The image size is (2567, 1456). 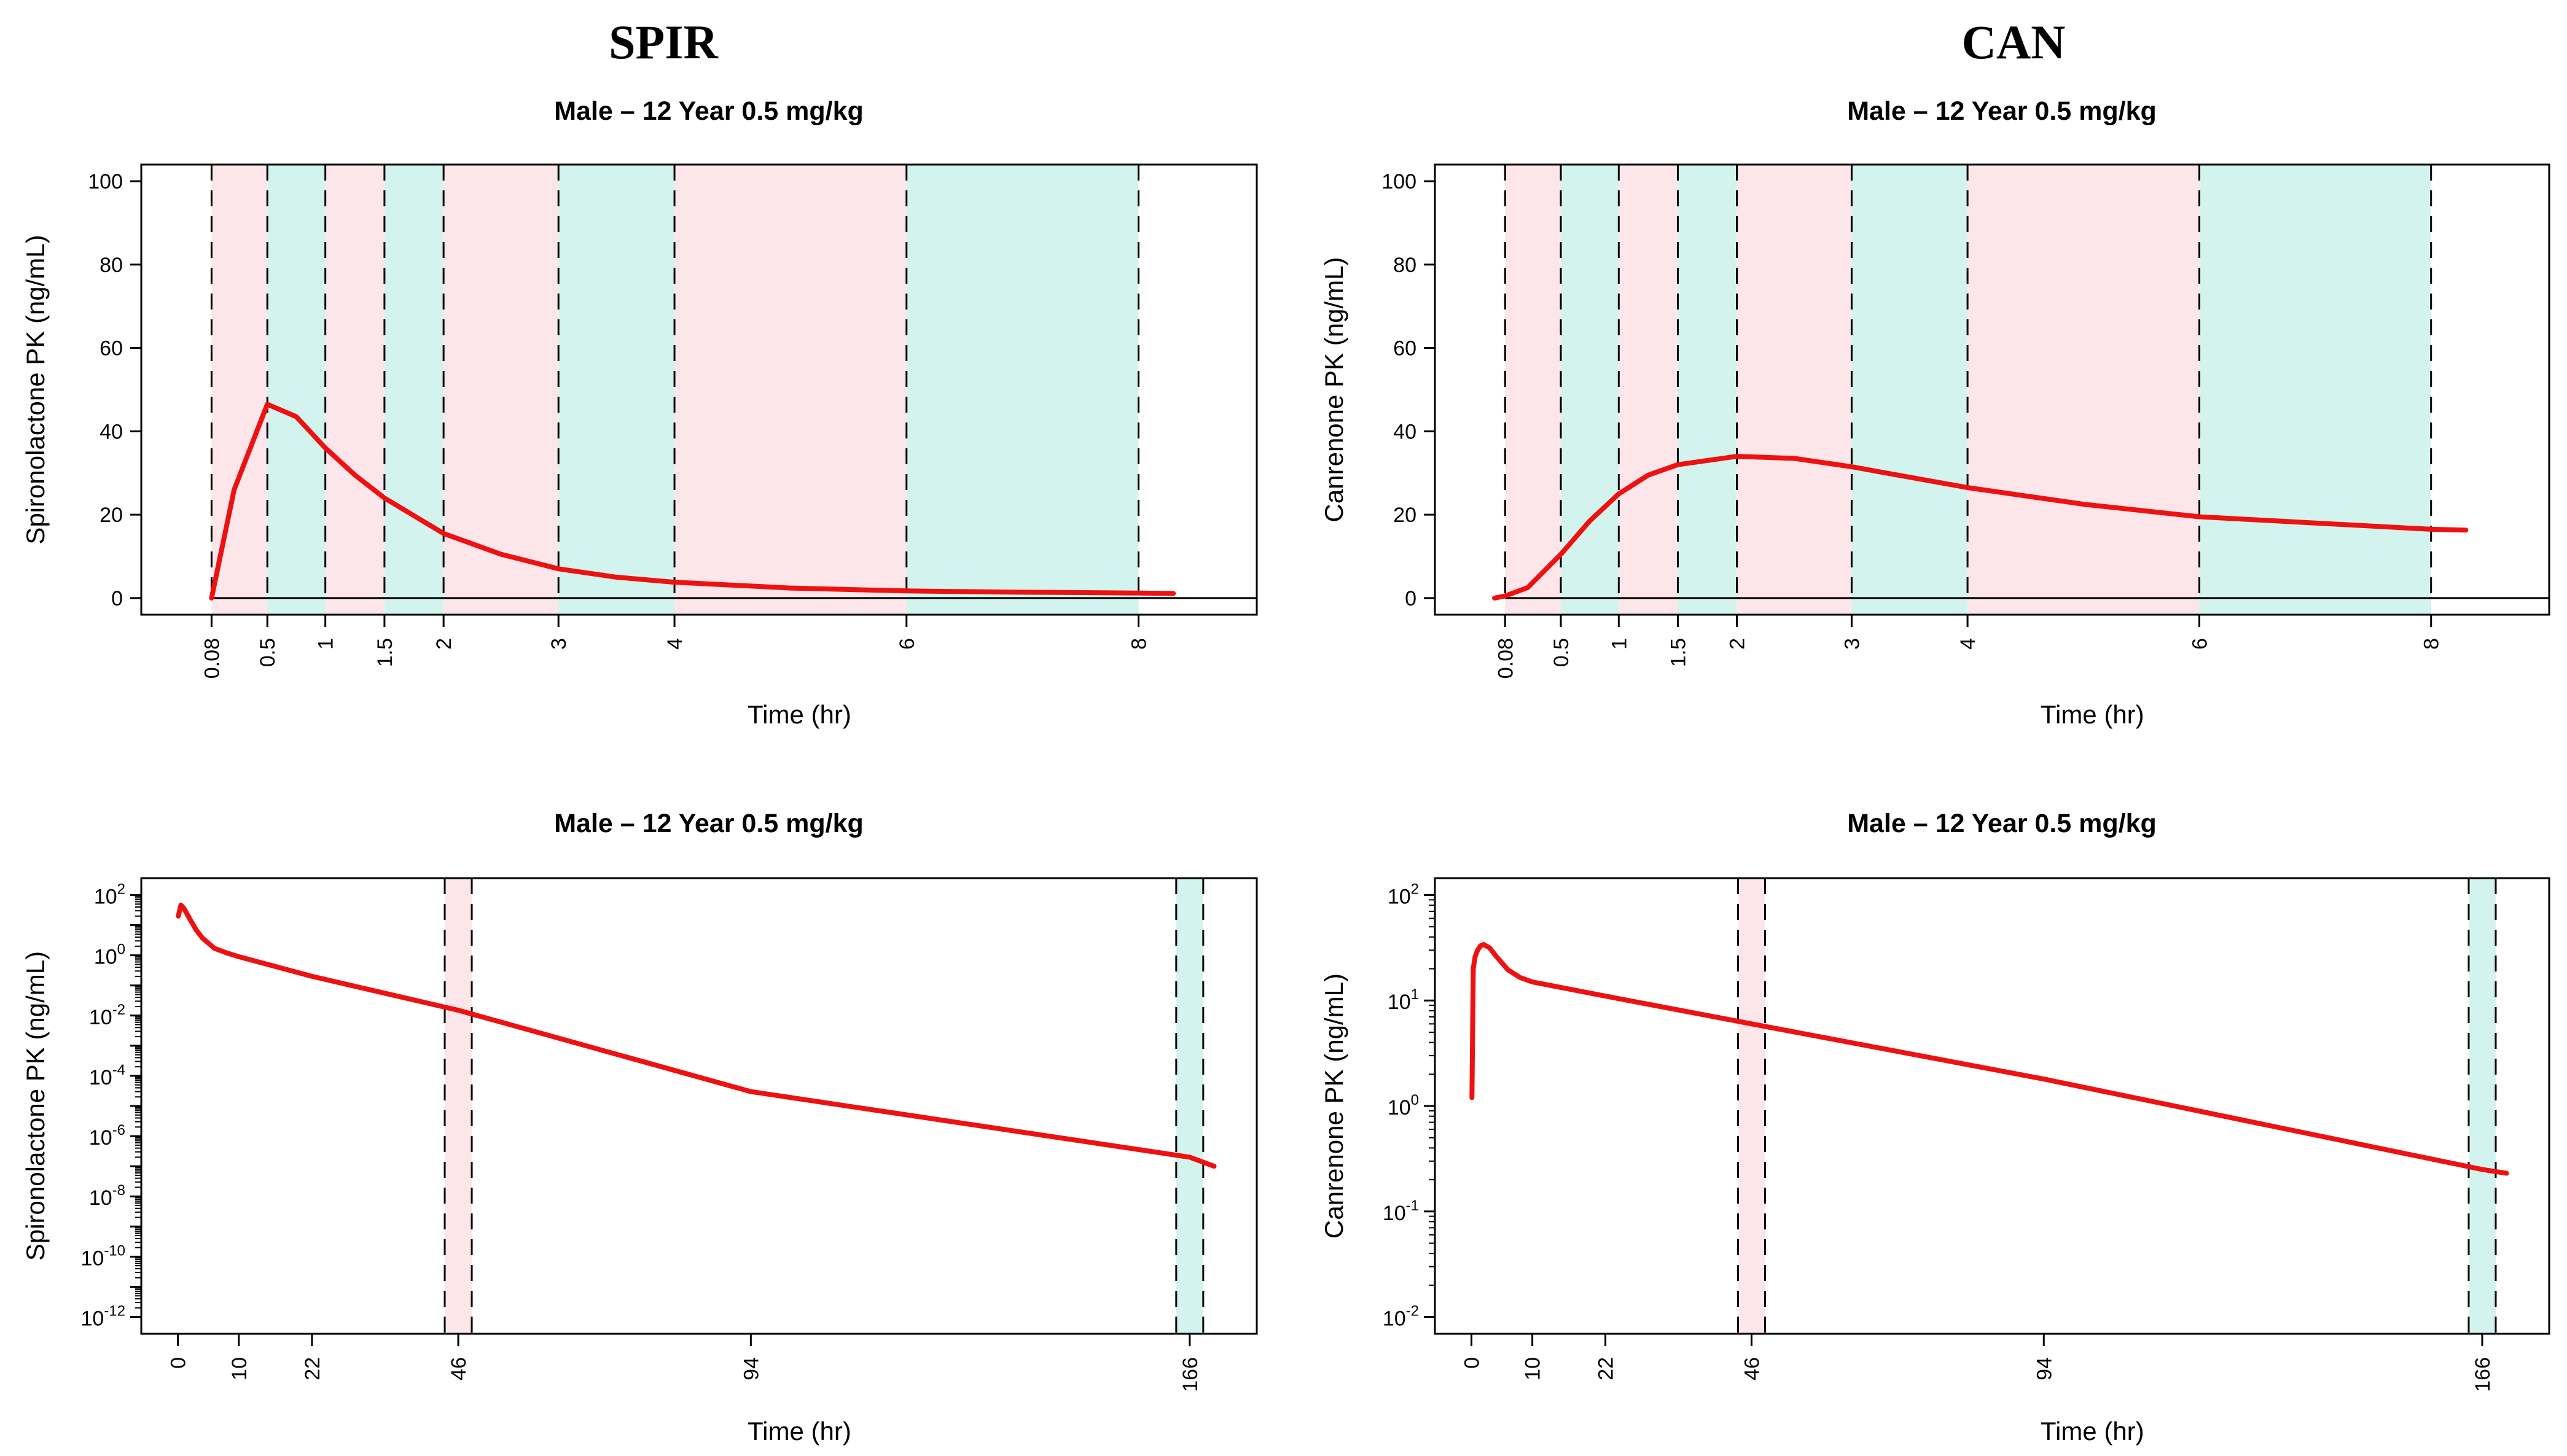 I want to click on y-tick-label: 0, so click(x=117, y=598).